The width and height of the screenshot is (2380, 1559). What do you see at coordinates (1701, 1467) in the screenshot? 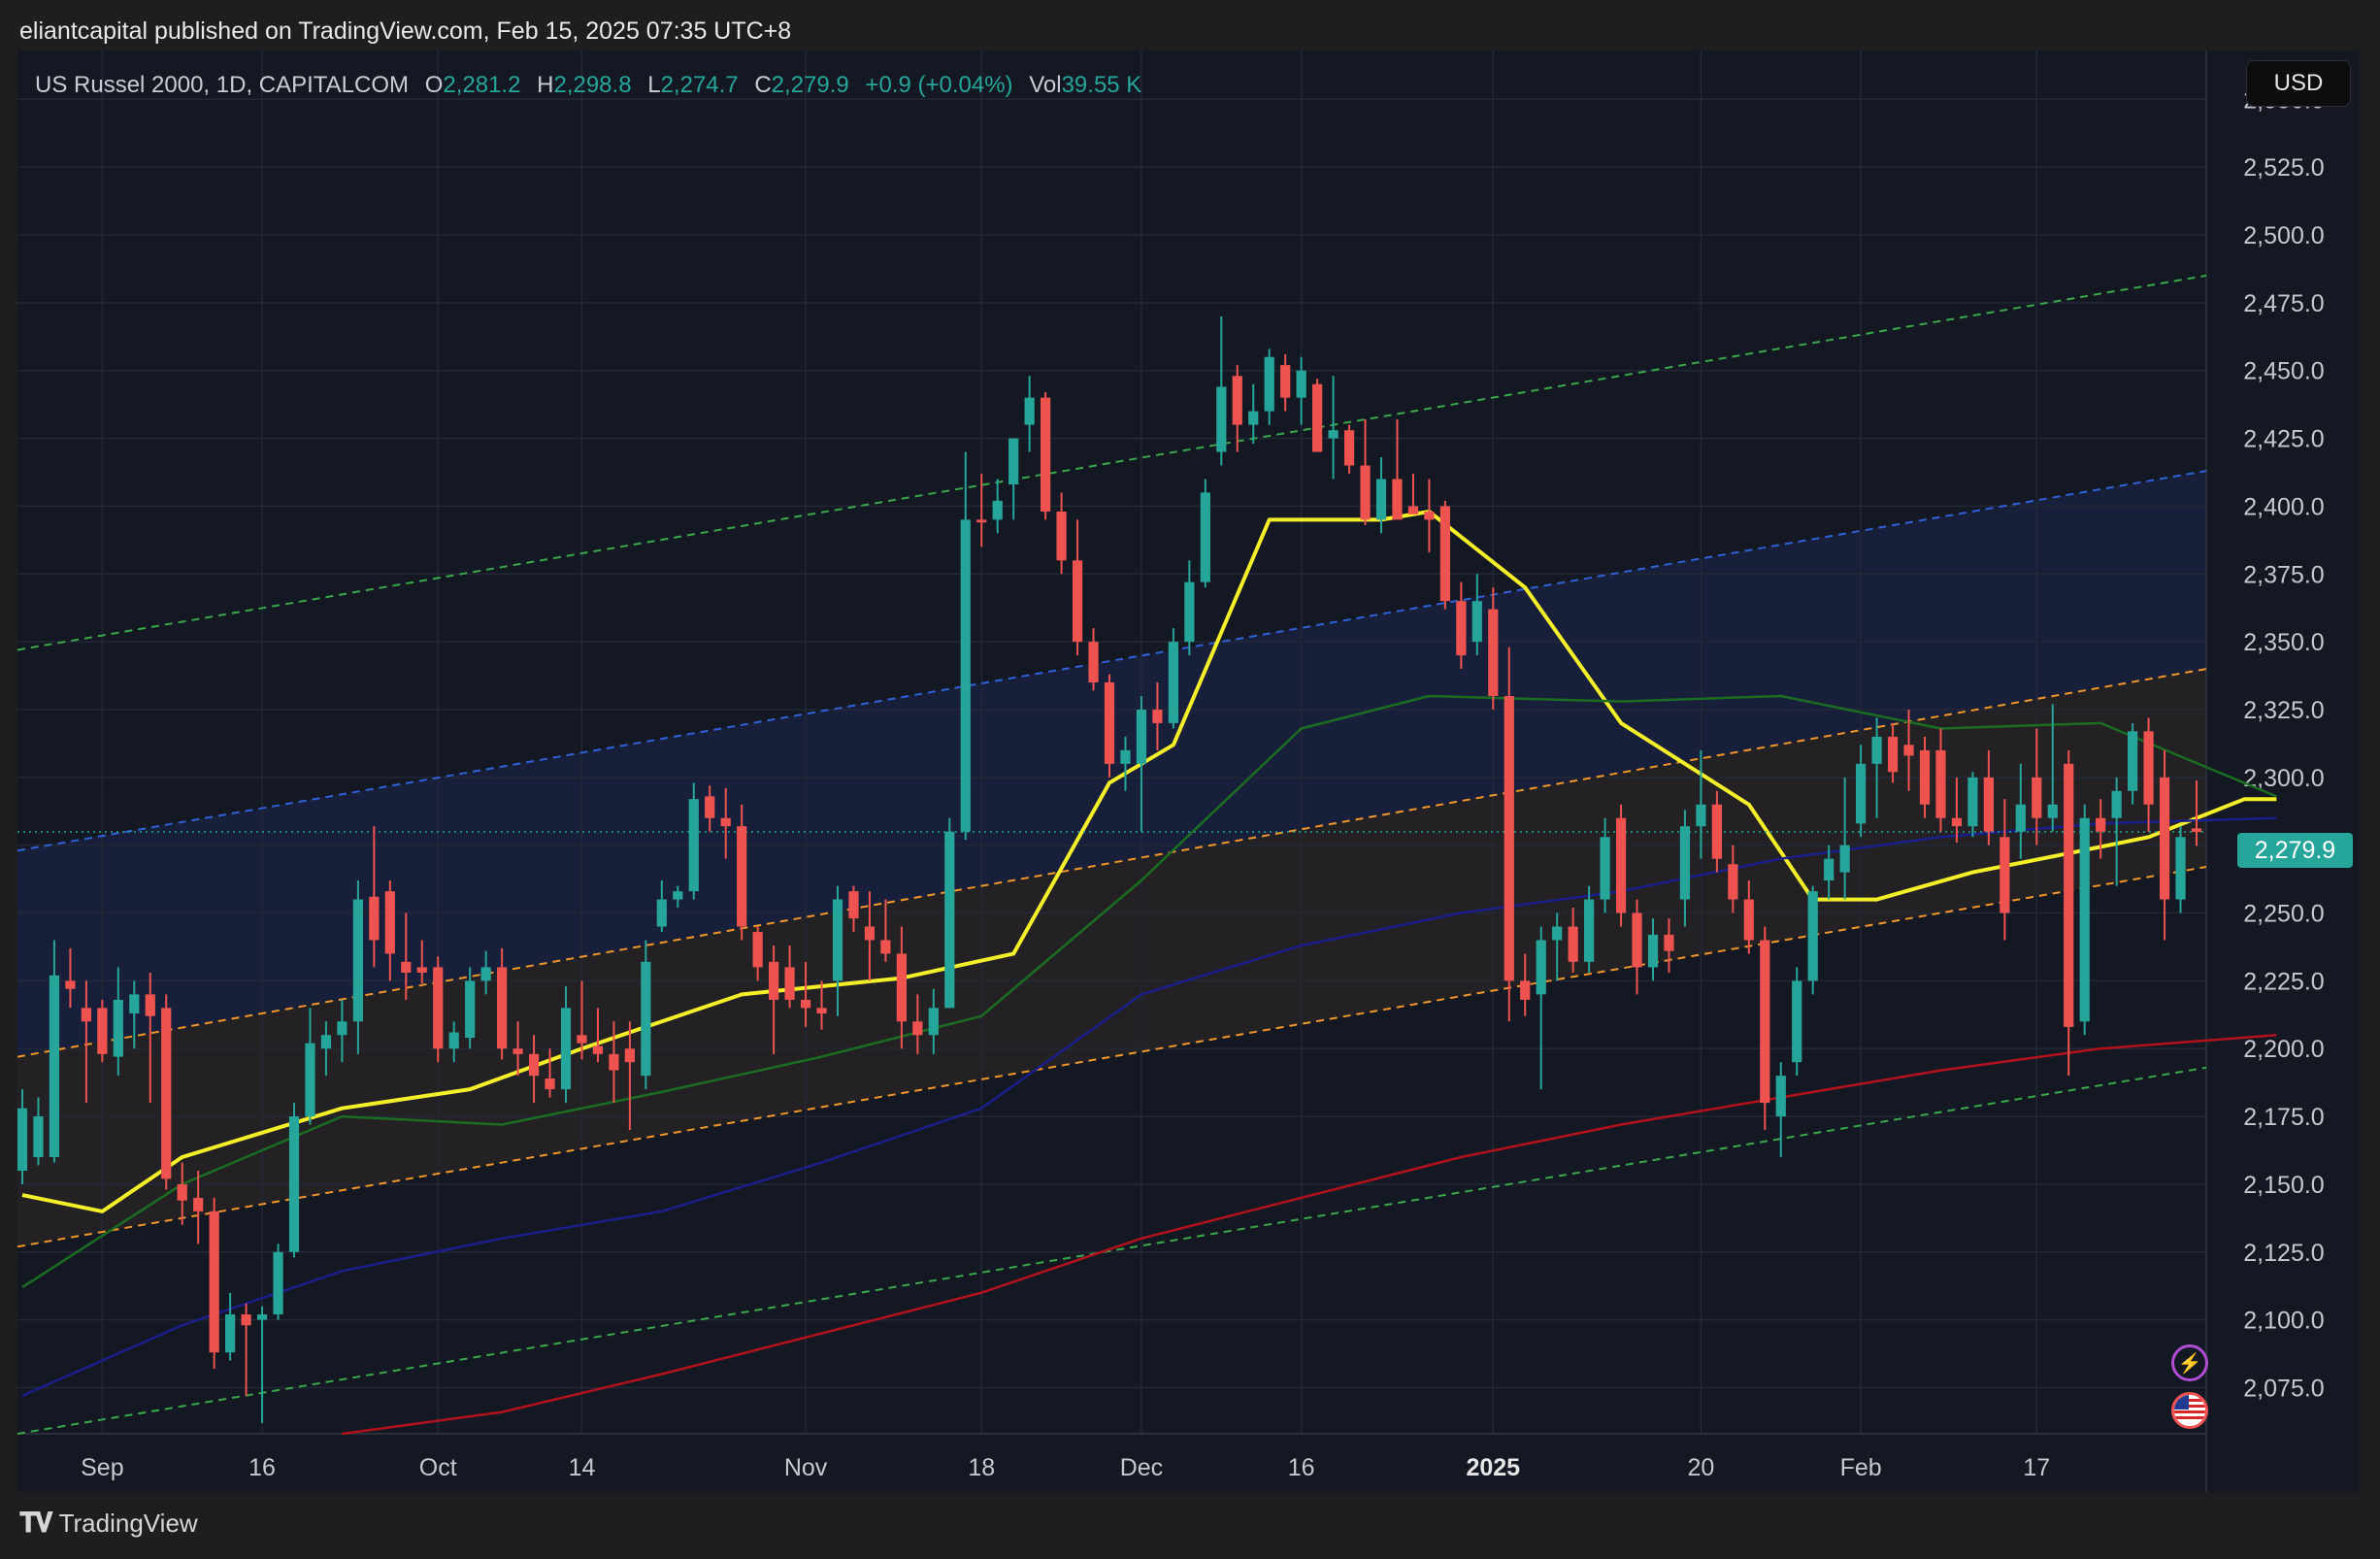
I see `x-tick-label: 20` at bounding box center [1701, 1467].